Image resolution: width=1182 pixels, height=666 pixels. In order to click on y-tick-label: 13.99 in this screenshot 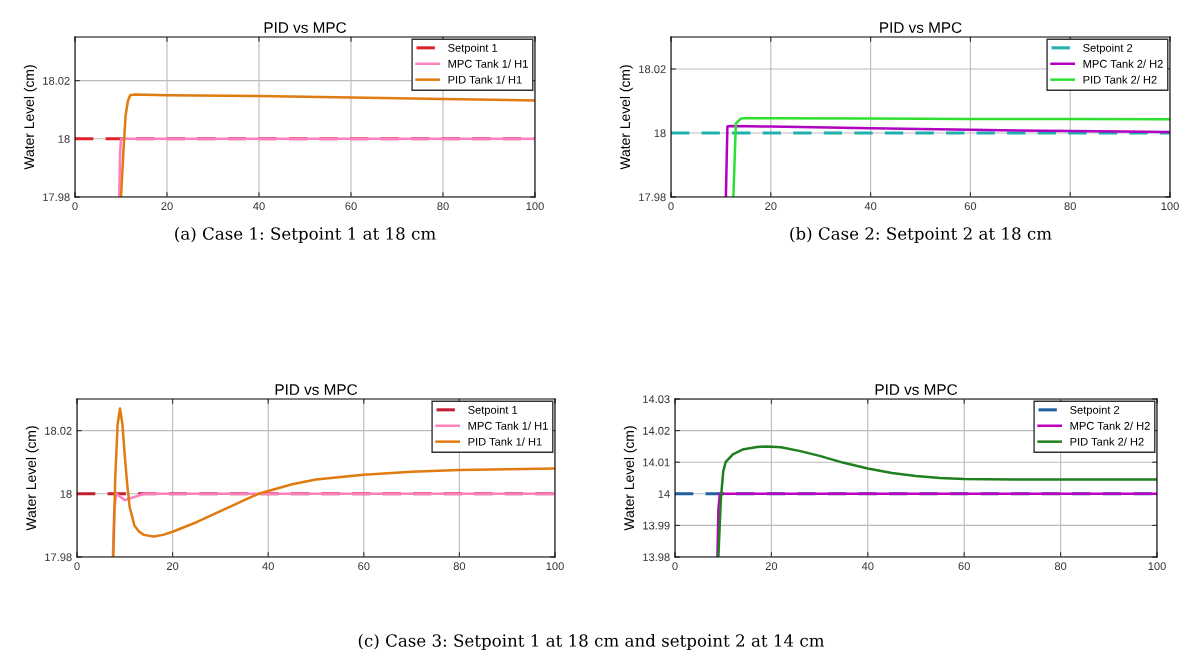, I will do `click(656, 525)`.